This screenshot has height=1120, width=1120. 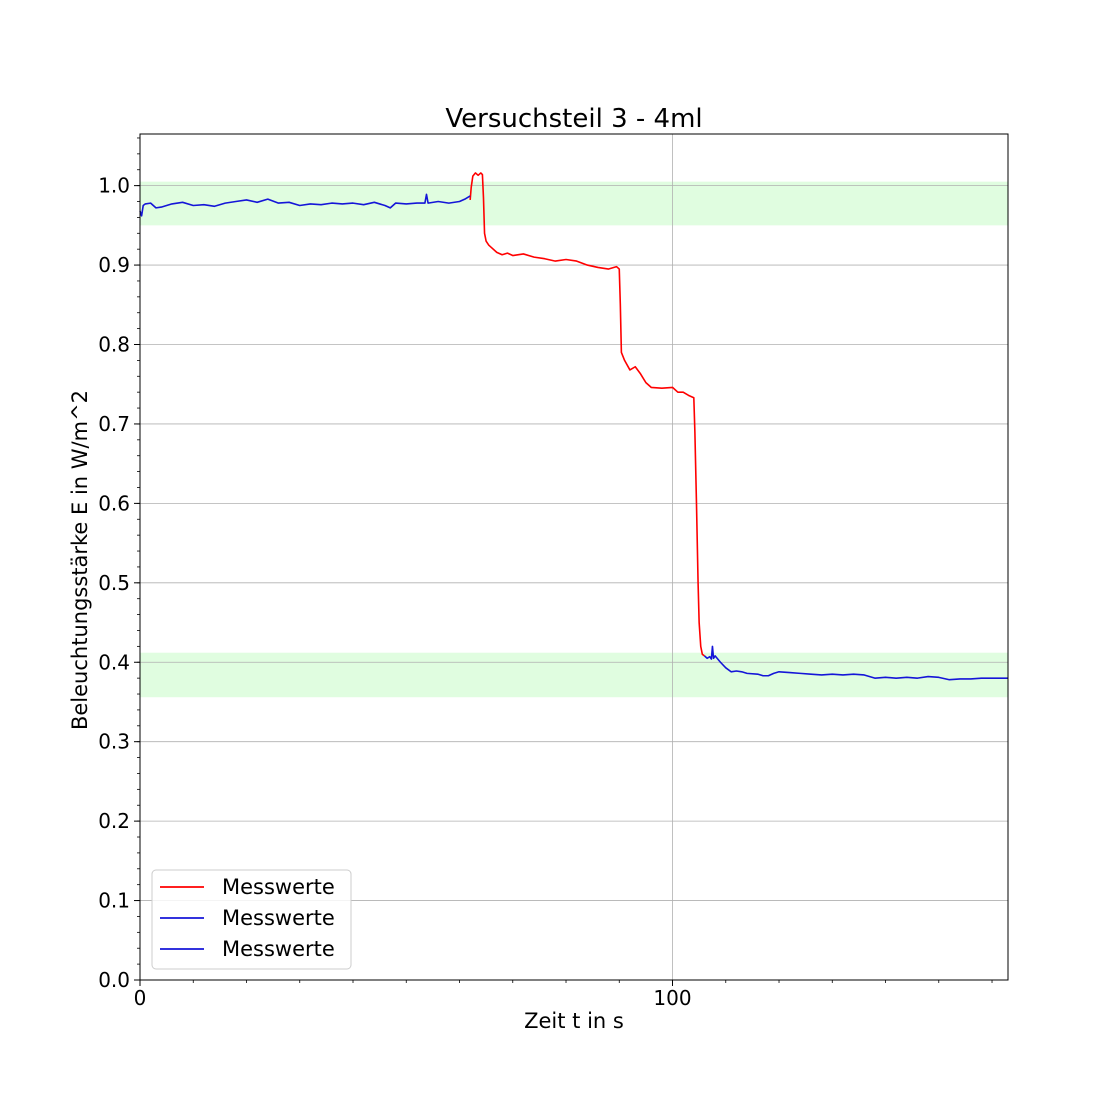 I want to click on y-tick-label-0: 0.0, so click(x=114, y=980).